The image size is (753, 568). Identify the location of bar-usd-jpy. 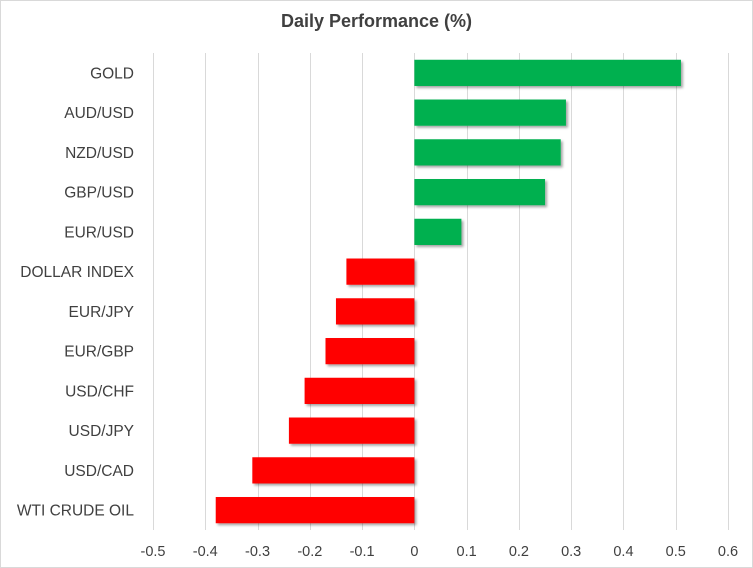
(351, 430).